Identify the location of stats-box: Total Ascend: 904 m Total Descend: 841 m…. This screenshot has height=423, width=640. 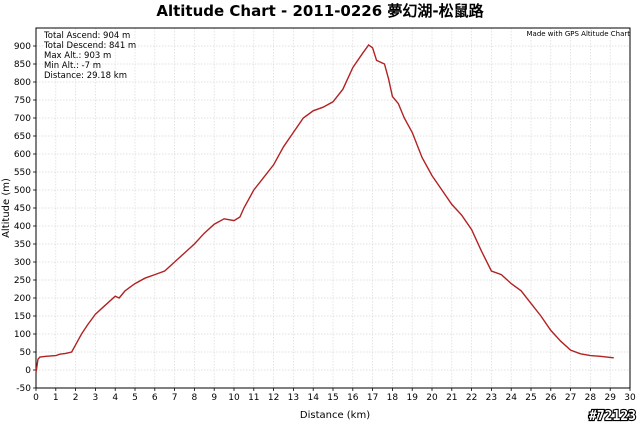
(89, 56).